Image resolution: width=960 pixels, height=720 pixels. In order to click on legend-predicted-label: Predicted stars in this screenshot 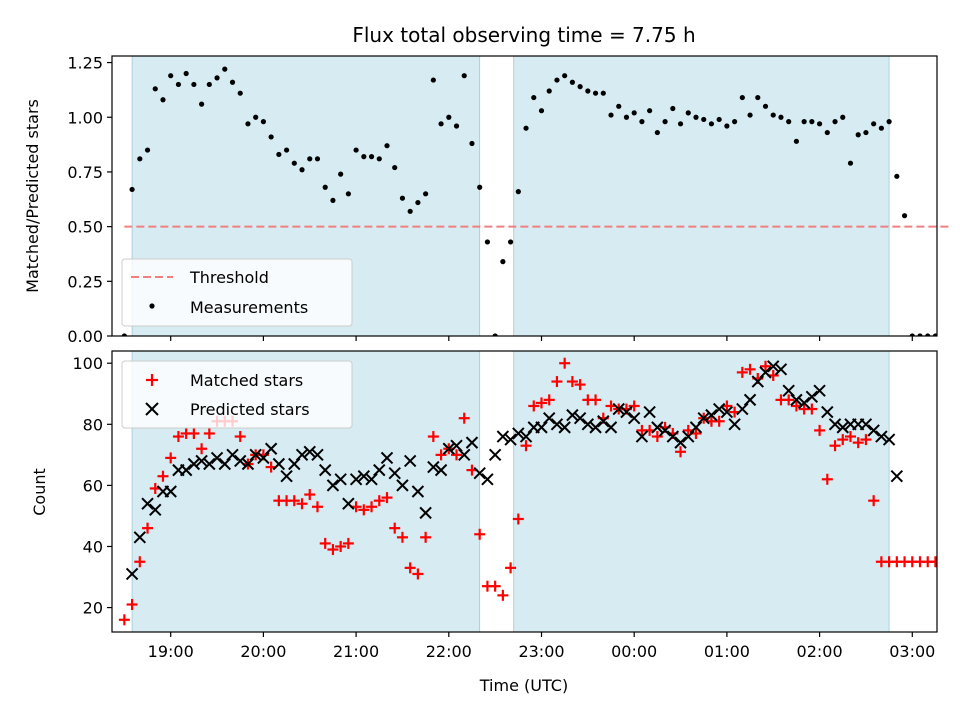, I will do `click(250, 409)`.